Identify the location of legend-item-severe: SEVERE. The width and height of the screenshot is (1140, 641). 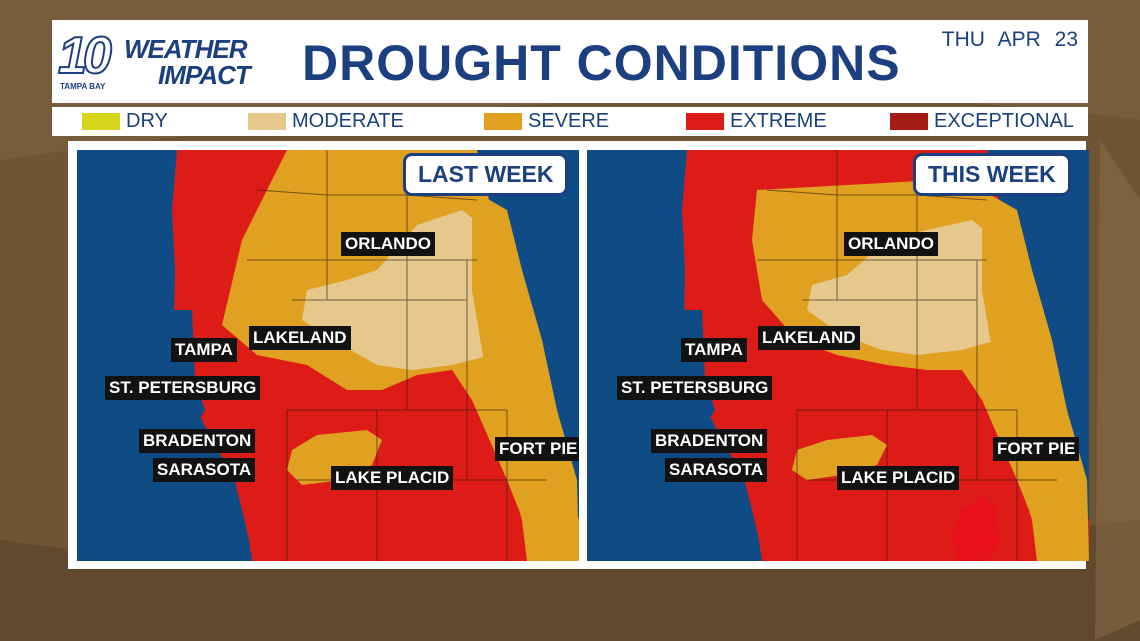
(546, 121).